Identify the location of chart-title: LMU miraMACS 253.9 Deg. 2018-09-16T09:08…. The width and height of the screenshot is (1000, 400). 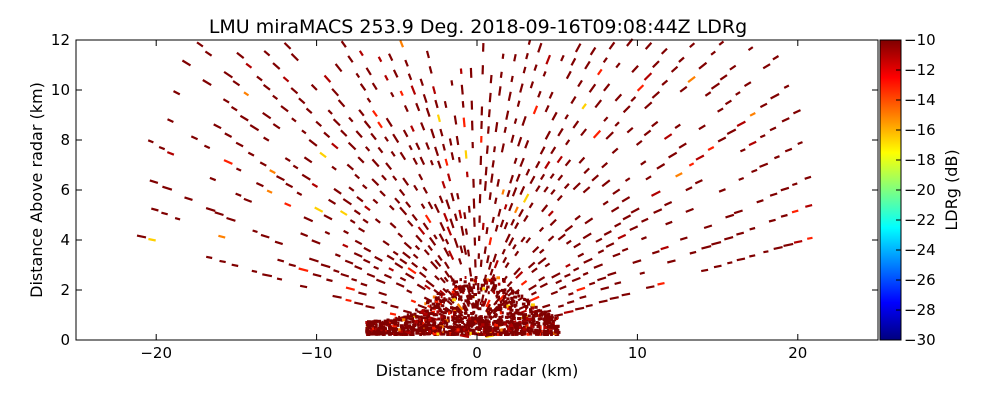
(478, 27).